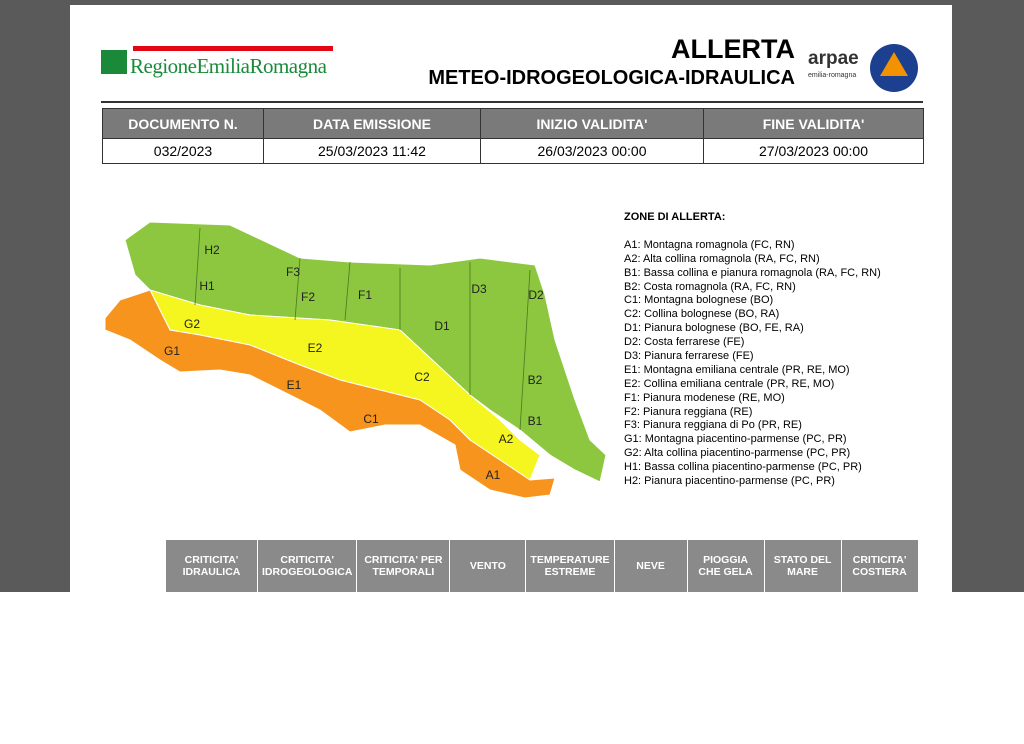  What do you see at coordinates (832, 75) in the screenshot?
I see `arpae-sub: emilia-romagna` at bounding box center [832, 75].